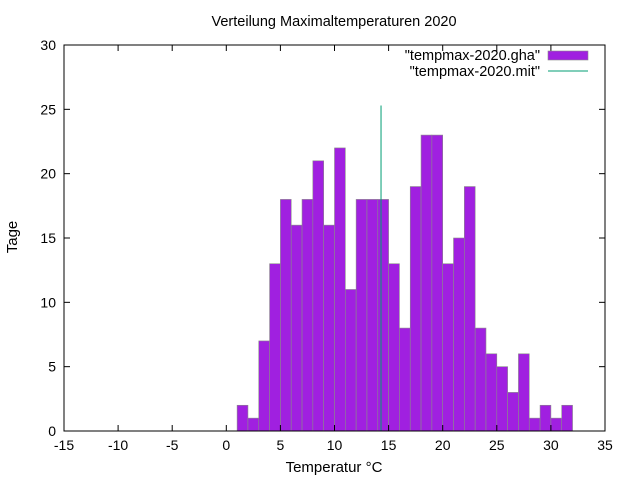  Describe the element at coordinates (52, 367) in the screenshot. I see `y-tick-label: 5` at that location.